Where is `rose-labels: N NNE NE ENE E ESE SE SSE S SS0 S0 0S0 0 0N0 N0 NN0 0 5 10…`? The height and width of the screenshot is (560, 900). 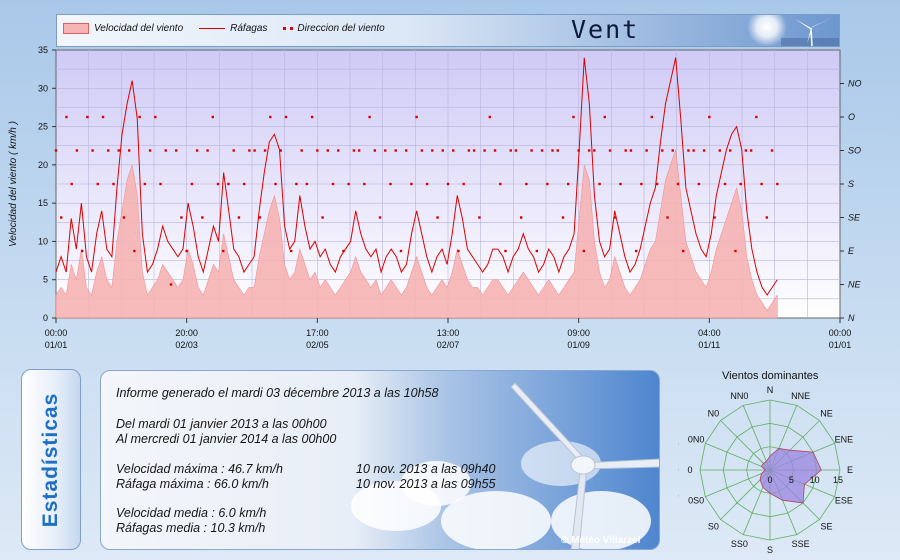
rose-labels: N NNE NE ENE E ESE SE SSE S SS0 S0 0S0 0 0N0 N0 NN0 0 5 10… is located at coordinates (765, 469).